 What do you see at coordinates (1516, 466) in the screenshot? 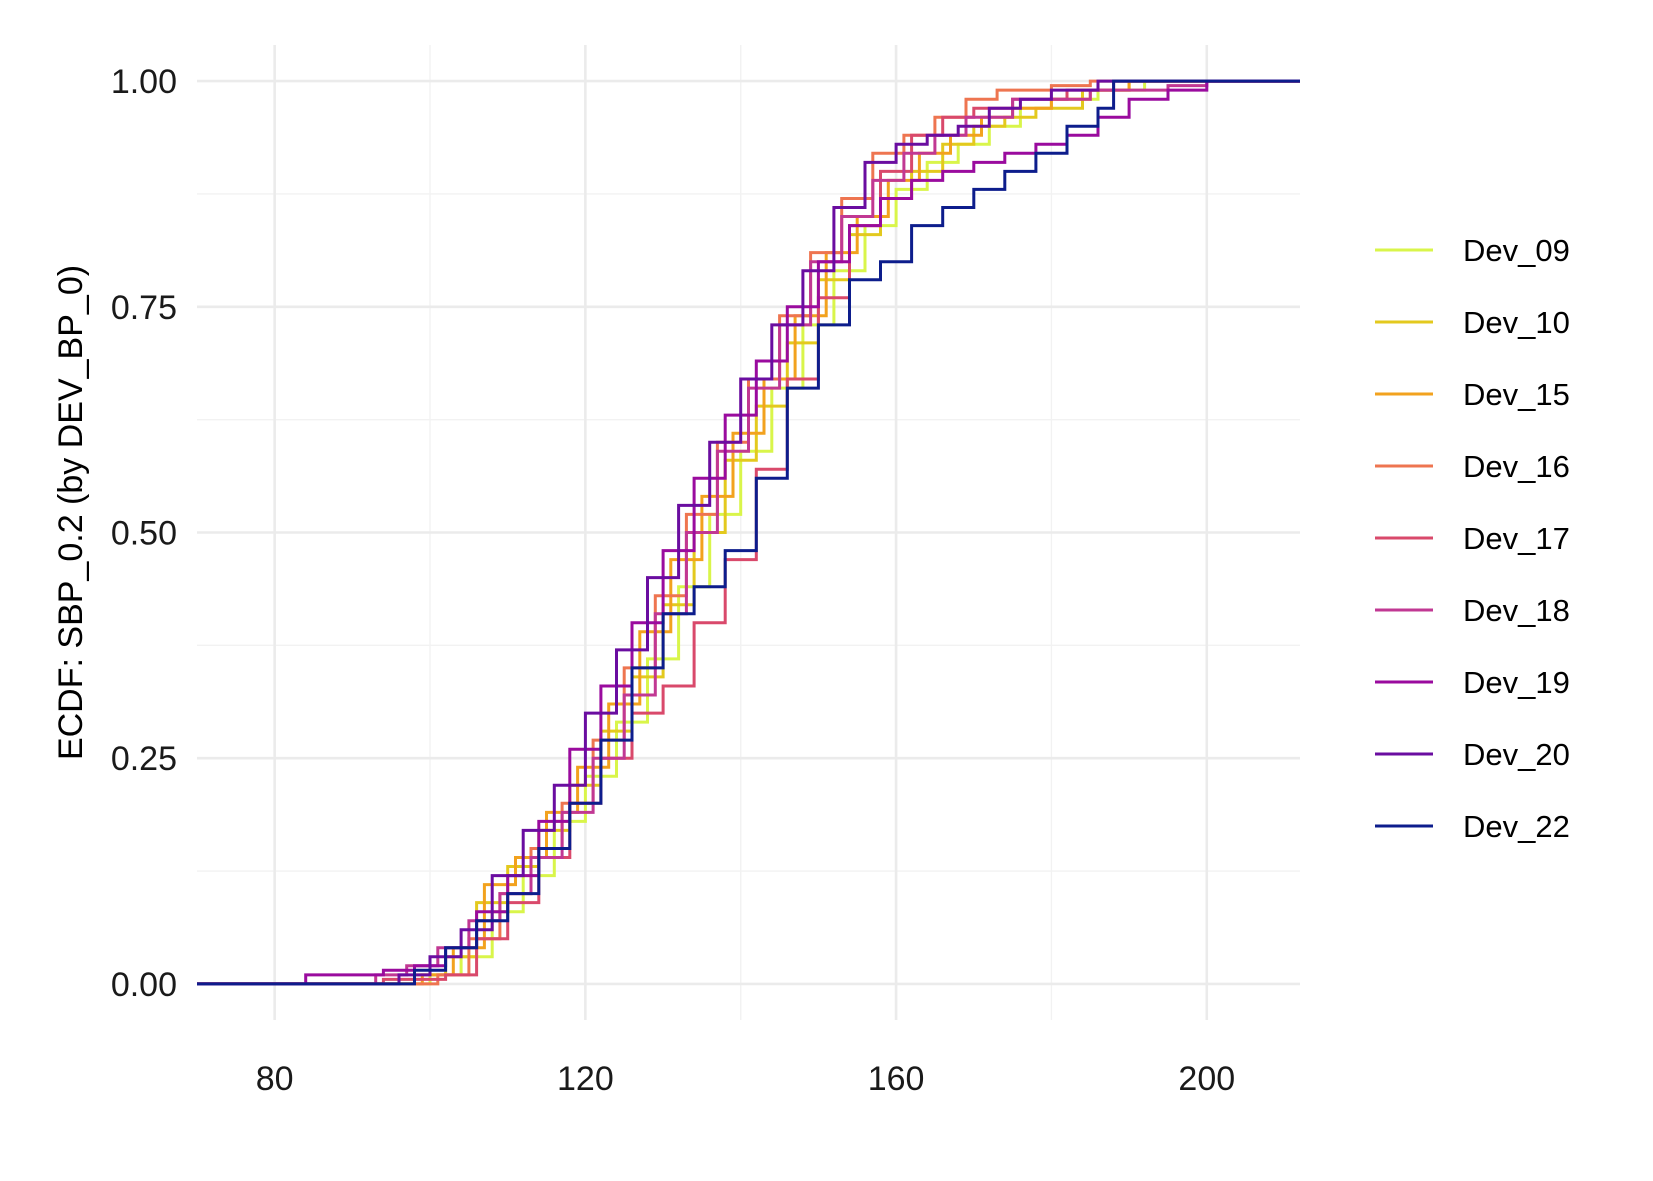
I see `legend-label: Dev_16` at bounding box center [1516, 466].